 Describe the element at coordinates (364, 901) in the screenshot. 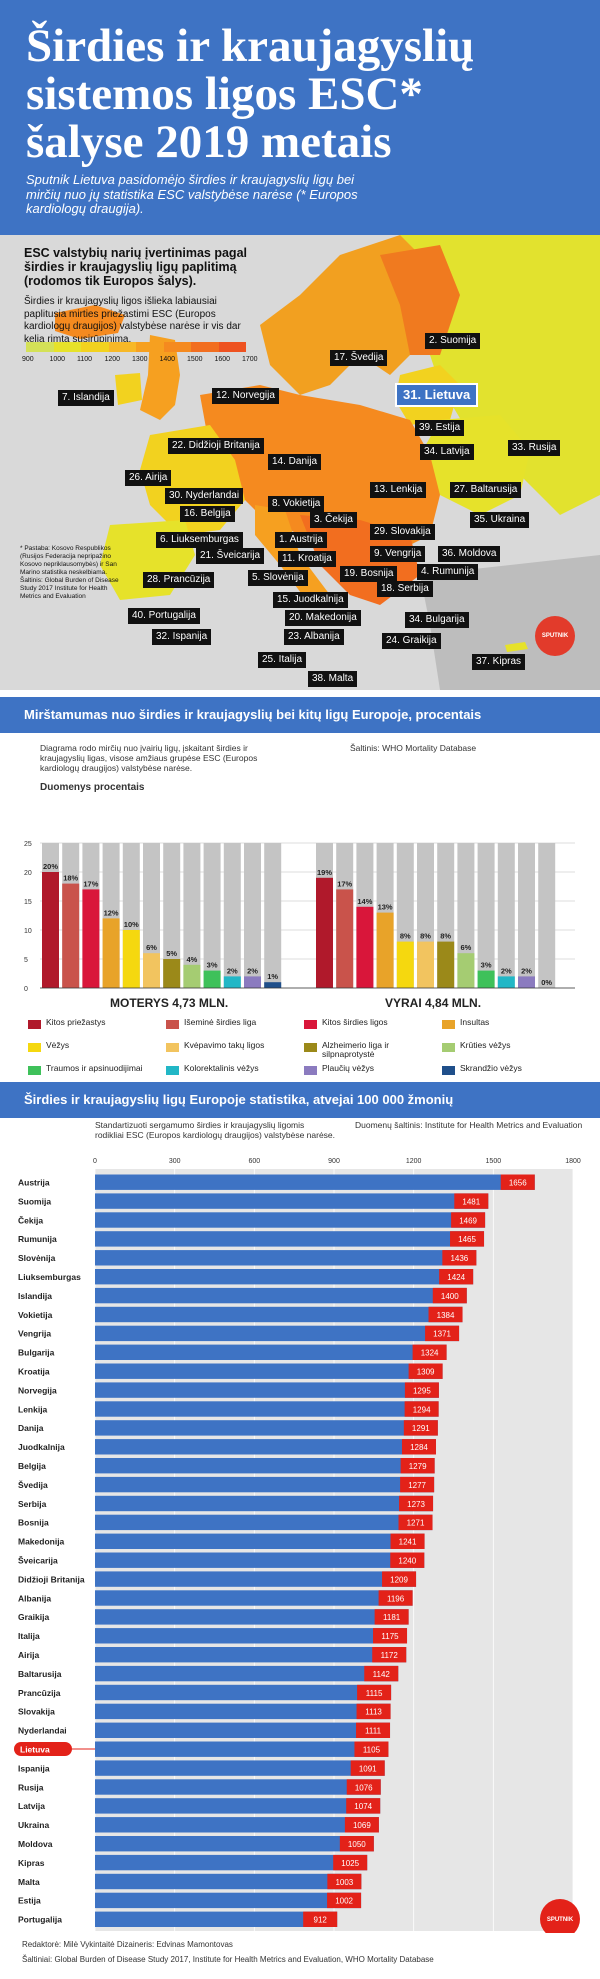

I see `mortality-data-label: 14%` at that location.